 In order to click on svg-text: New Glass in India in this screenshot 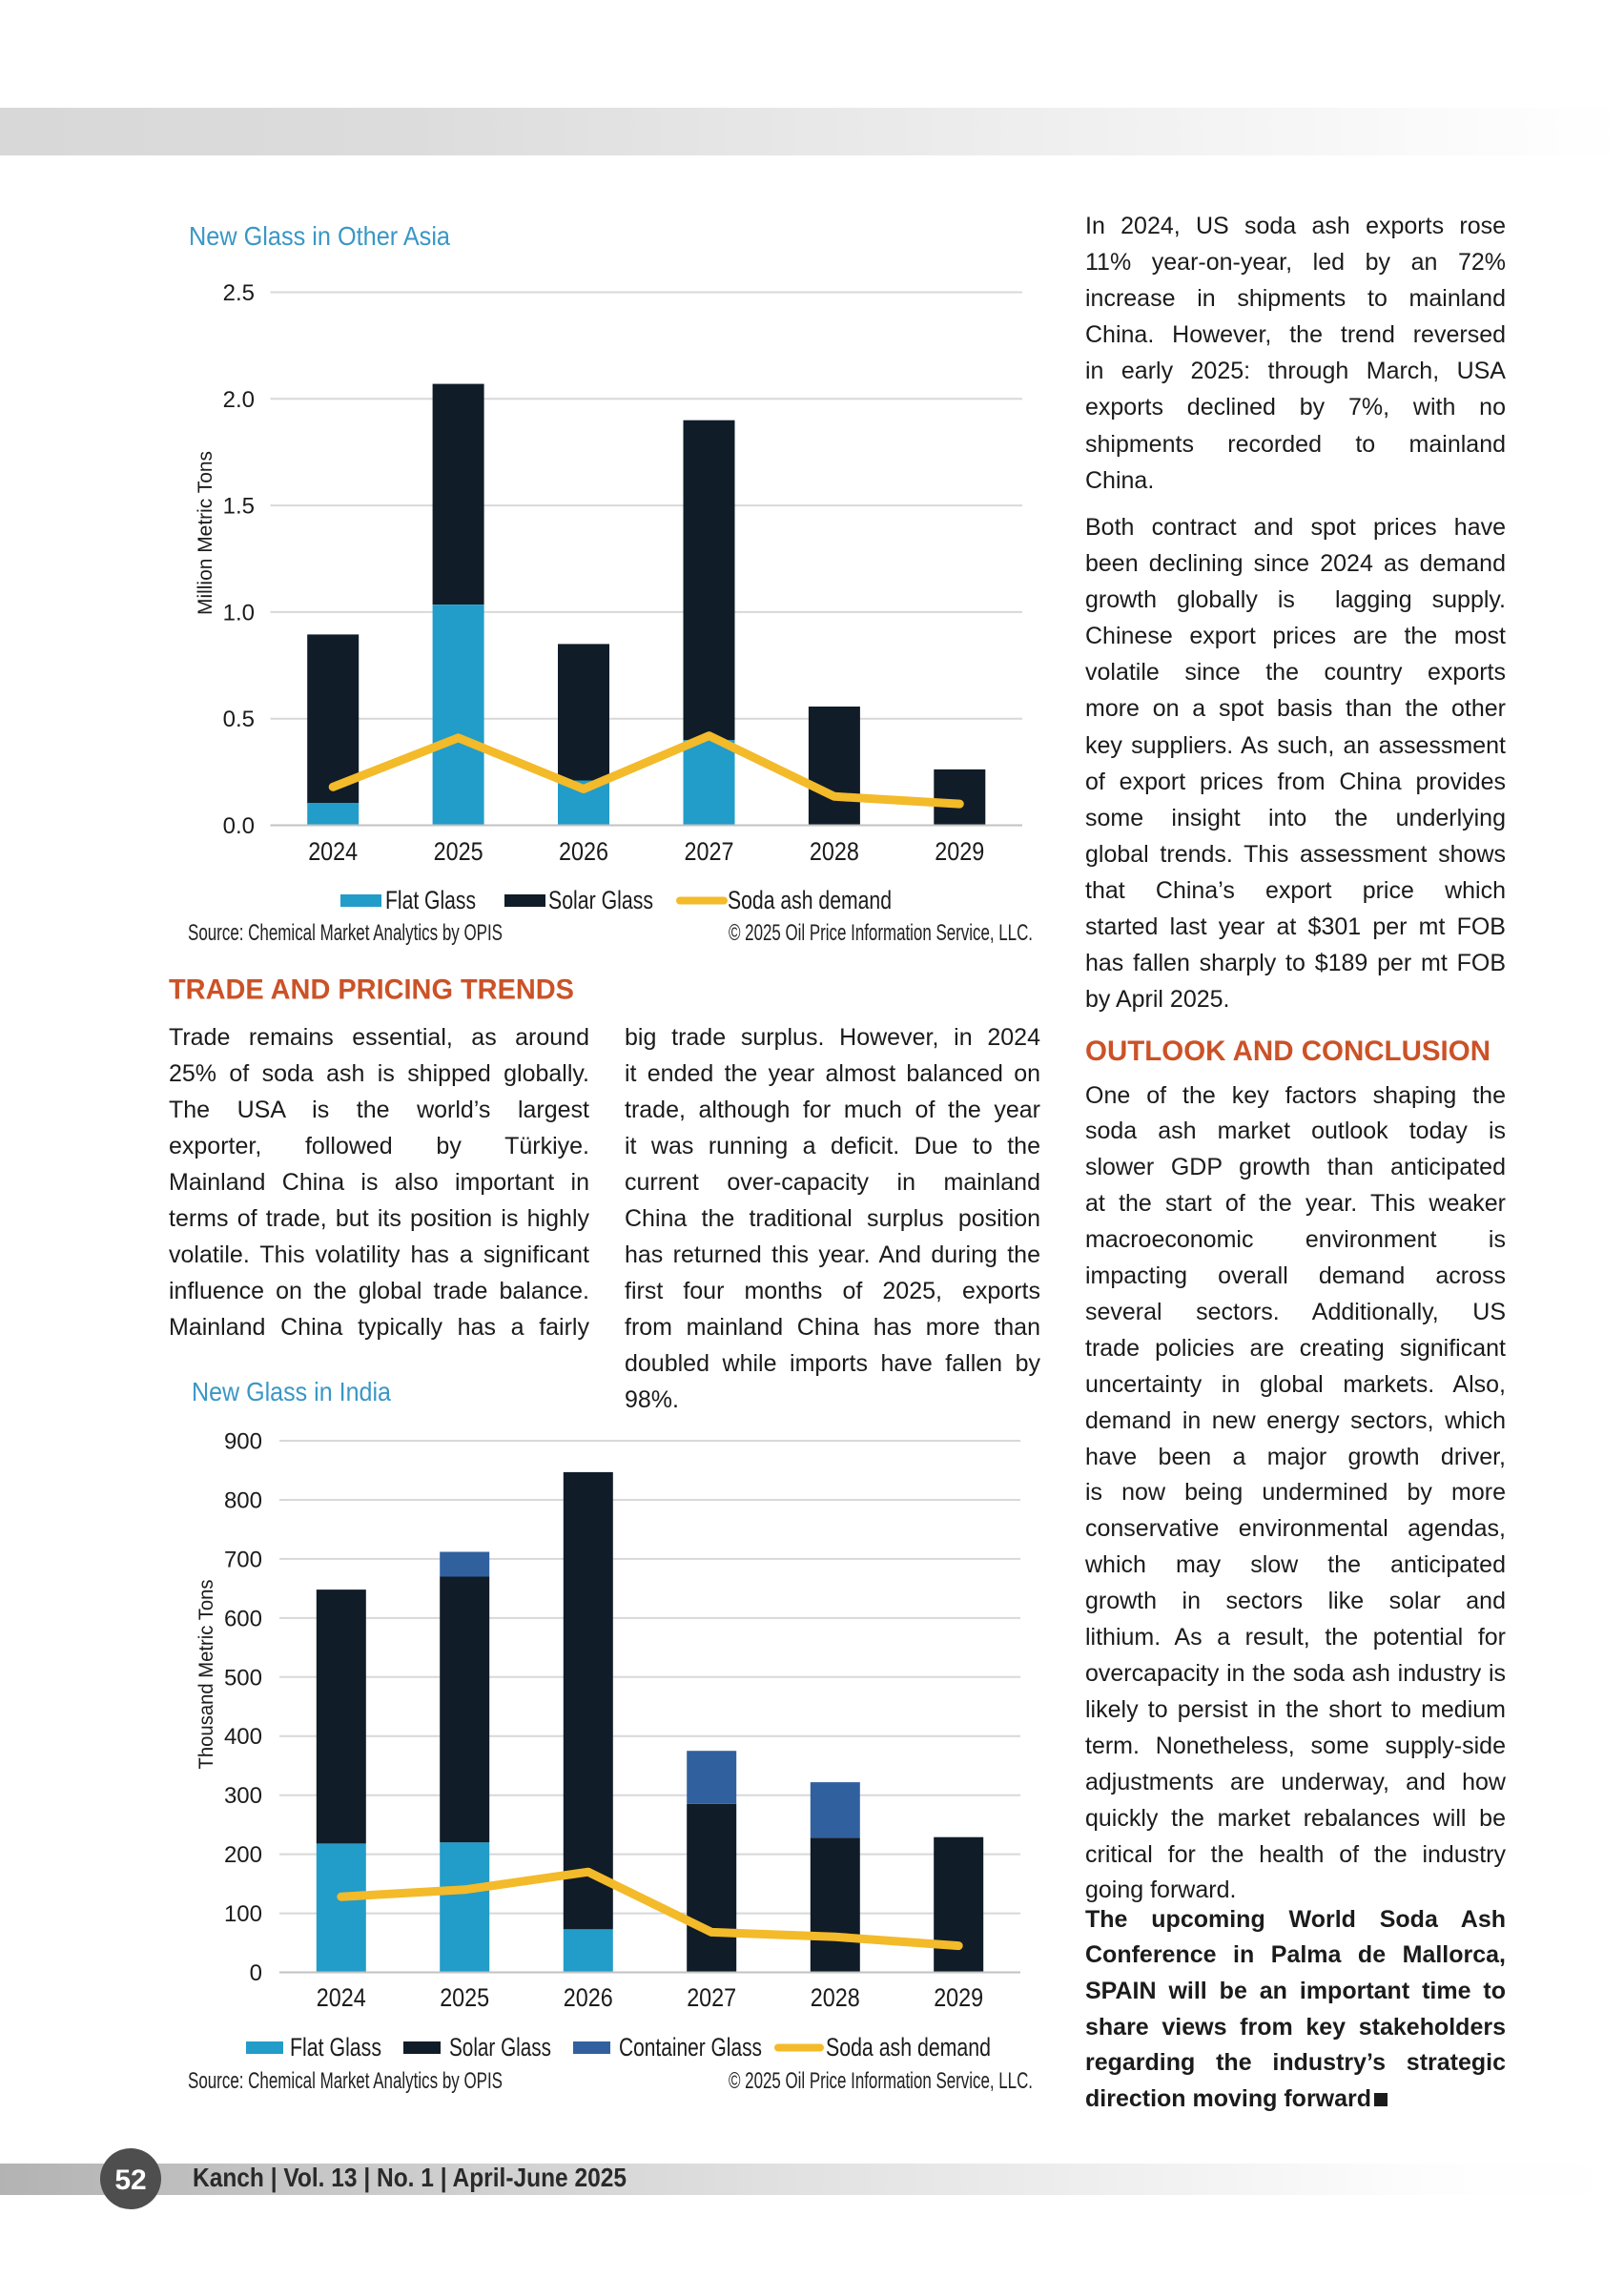, I will do `click(291, 1391)`.